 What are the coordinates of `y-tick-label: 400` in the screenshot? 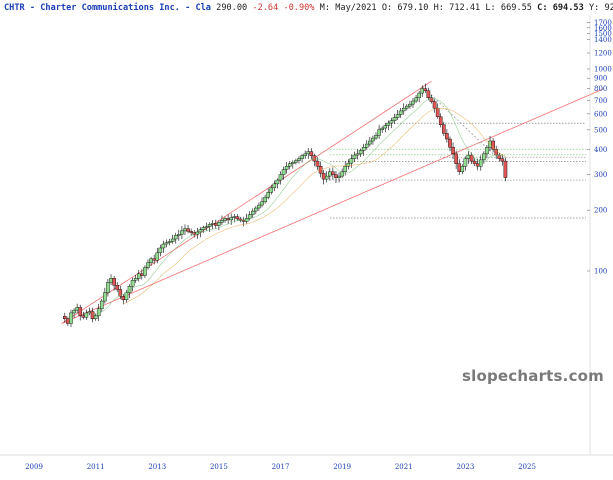 It's located at (600, 150).